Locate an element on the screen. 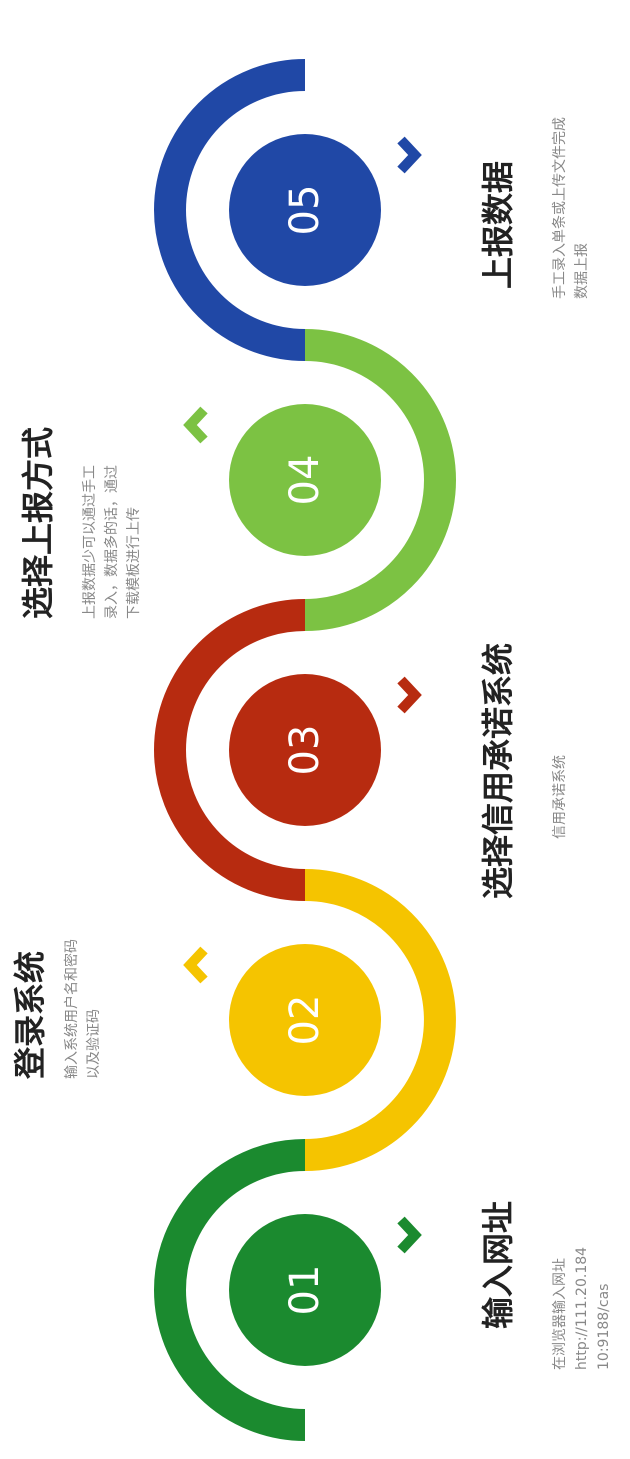 This screenshot has width=630, height=1459. step-number: 05 is located at coordinates (305, 210).